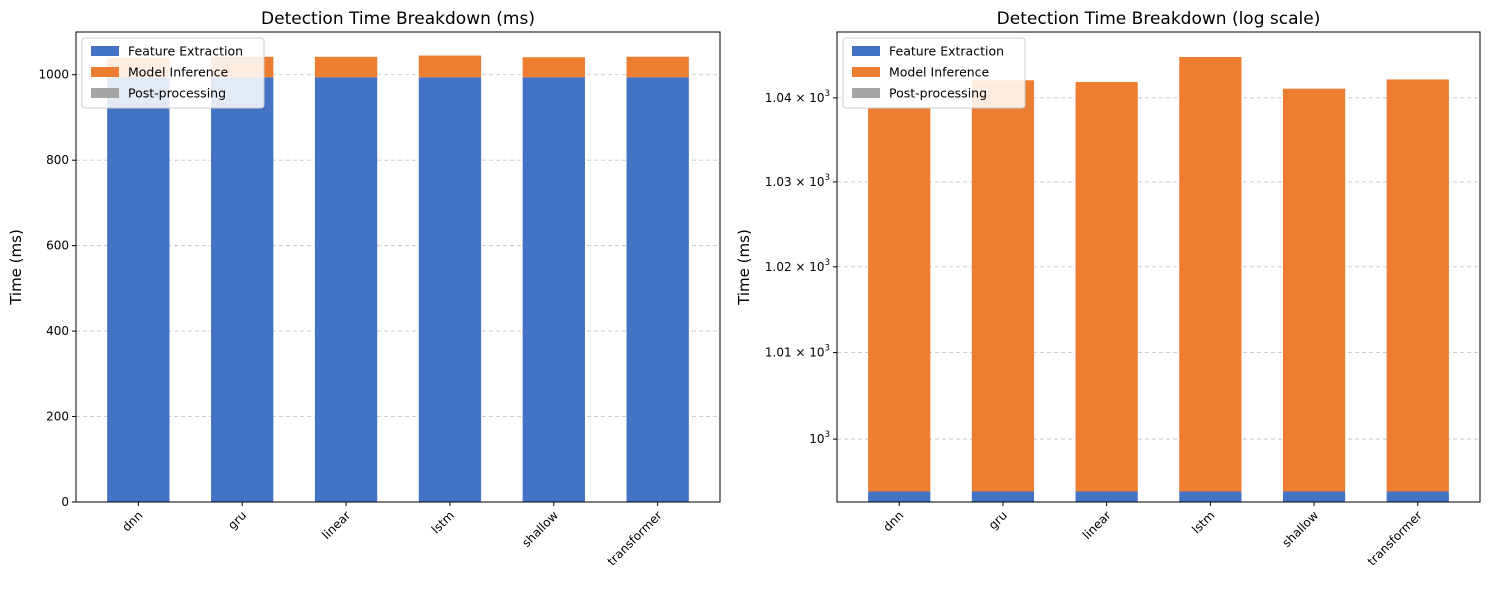 The image size is (1489, 590). I want to click on bar-model-inference-dnn, so click(899, 299).